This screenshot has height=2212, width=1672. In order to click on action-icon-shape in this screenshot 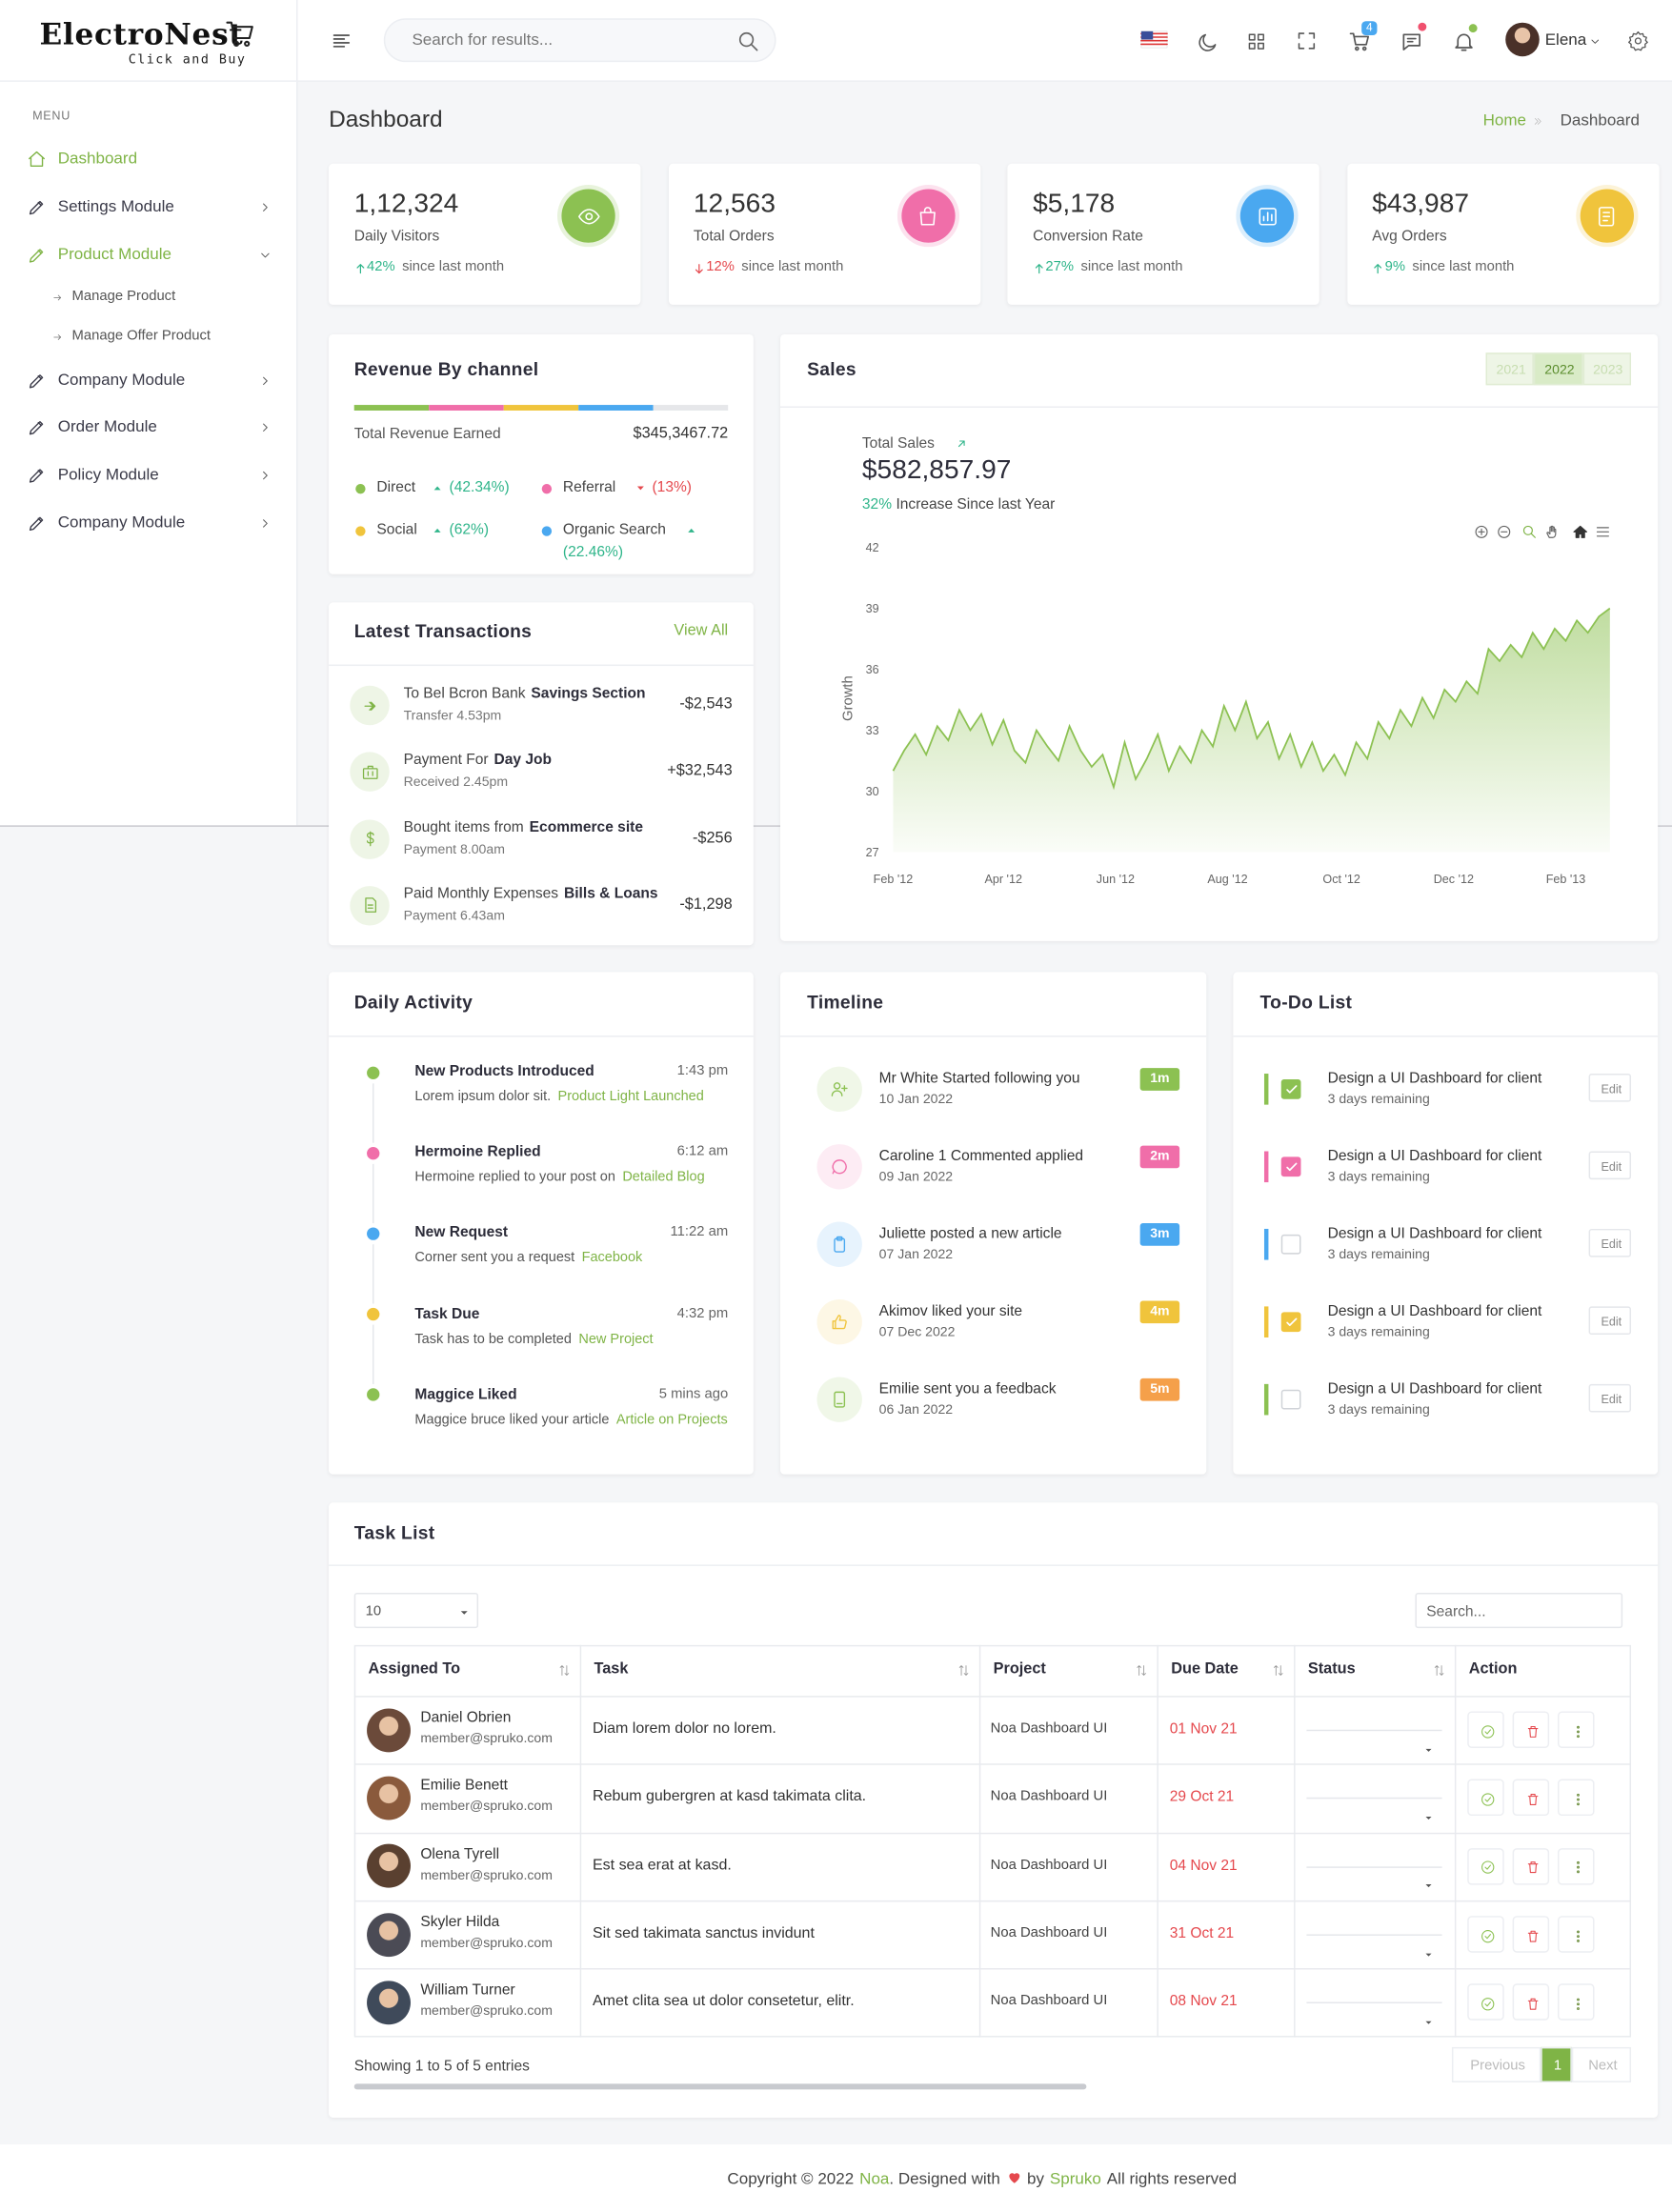, I will do `click(1578, 1931)`.